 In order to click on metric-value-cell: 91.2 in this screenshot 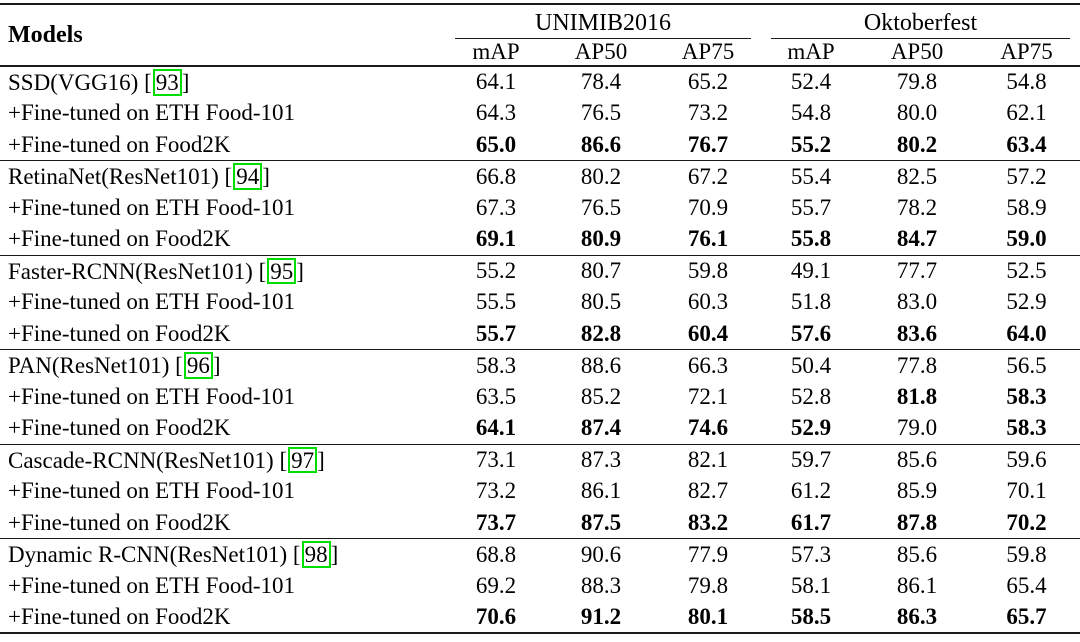, I will do `click(601, 616)`.